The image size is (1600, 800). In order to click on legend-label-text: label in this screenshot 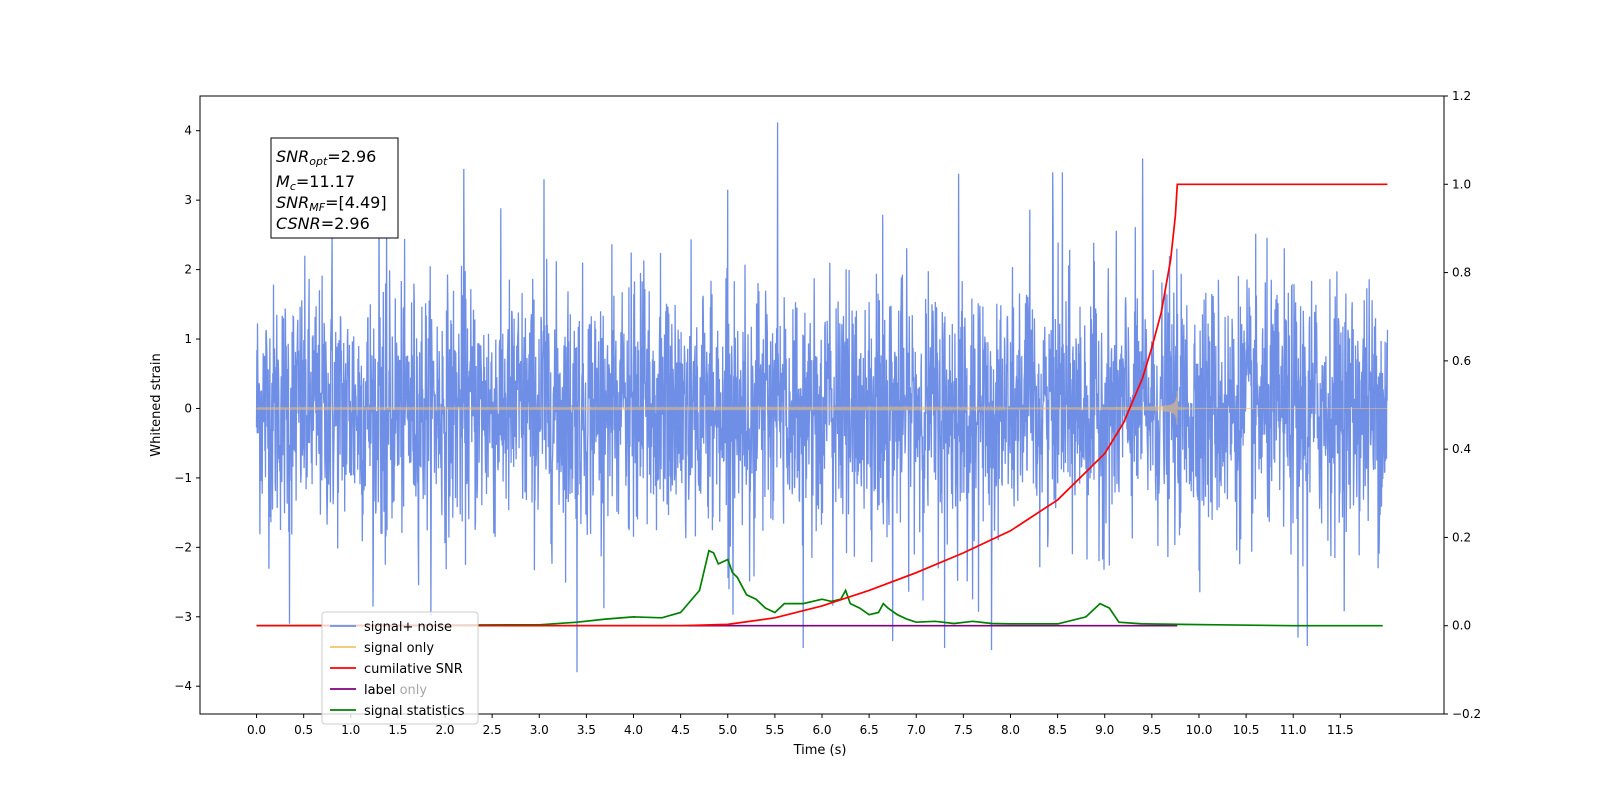, I will do `click(379, 690)`.